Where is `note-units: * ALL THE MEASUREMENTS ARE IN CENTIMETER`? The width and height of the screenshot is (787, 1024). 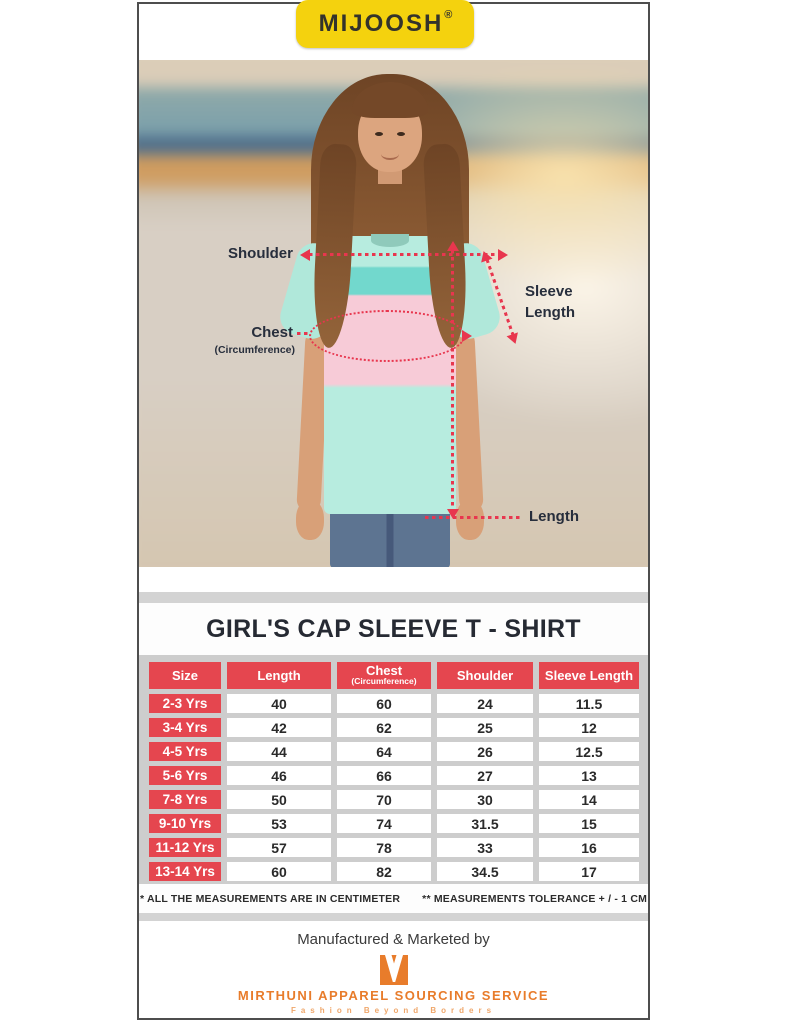 note-units: * ALL THE MEASUREMENTS ARE IN CENTIMETER is located at coordinates (270, 898).